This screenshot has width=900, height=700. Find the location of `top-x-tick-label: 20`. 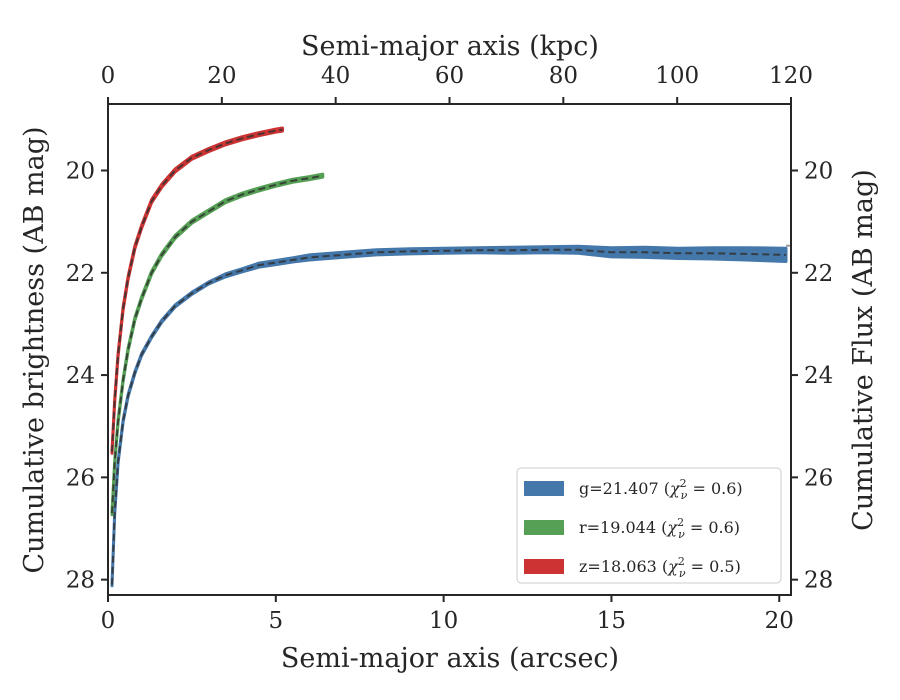

top-x-tick-label: 20 is located at coordinates (221, 76).